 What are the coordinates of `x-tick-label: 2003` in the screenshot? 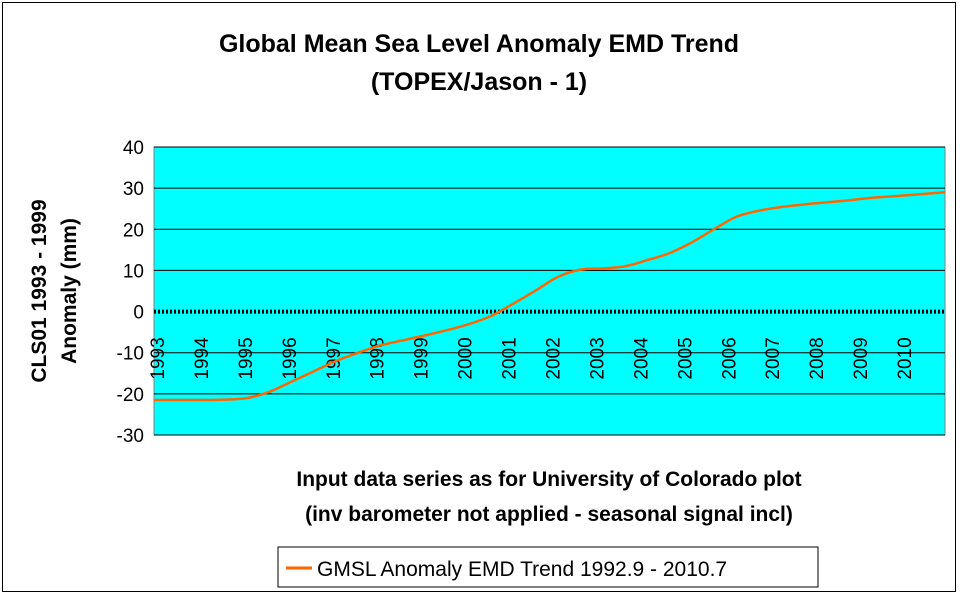 It's located at (597, 358).